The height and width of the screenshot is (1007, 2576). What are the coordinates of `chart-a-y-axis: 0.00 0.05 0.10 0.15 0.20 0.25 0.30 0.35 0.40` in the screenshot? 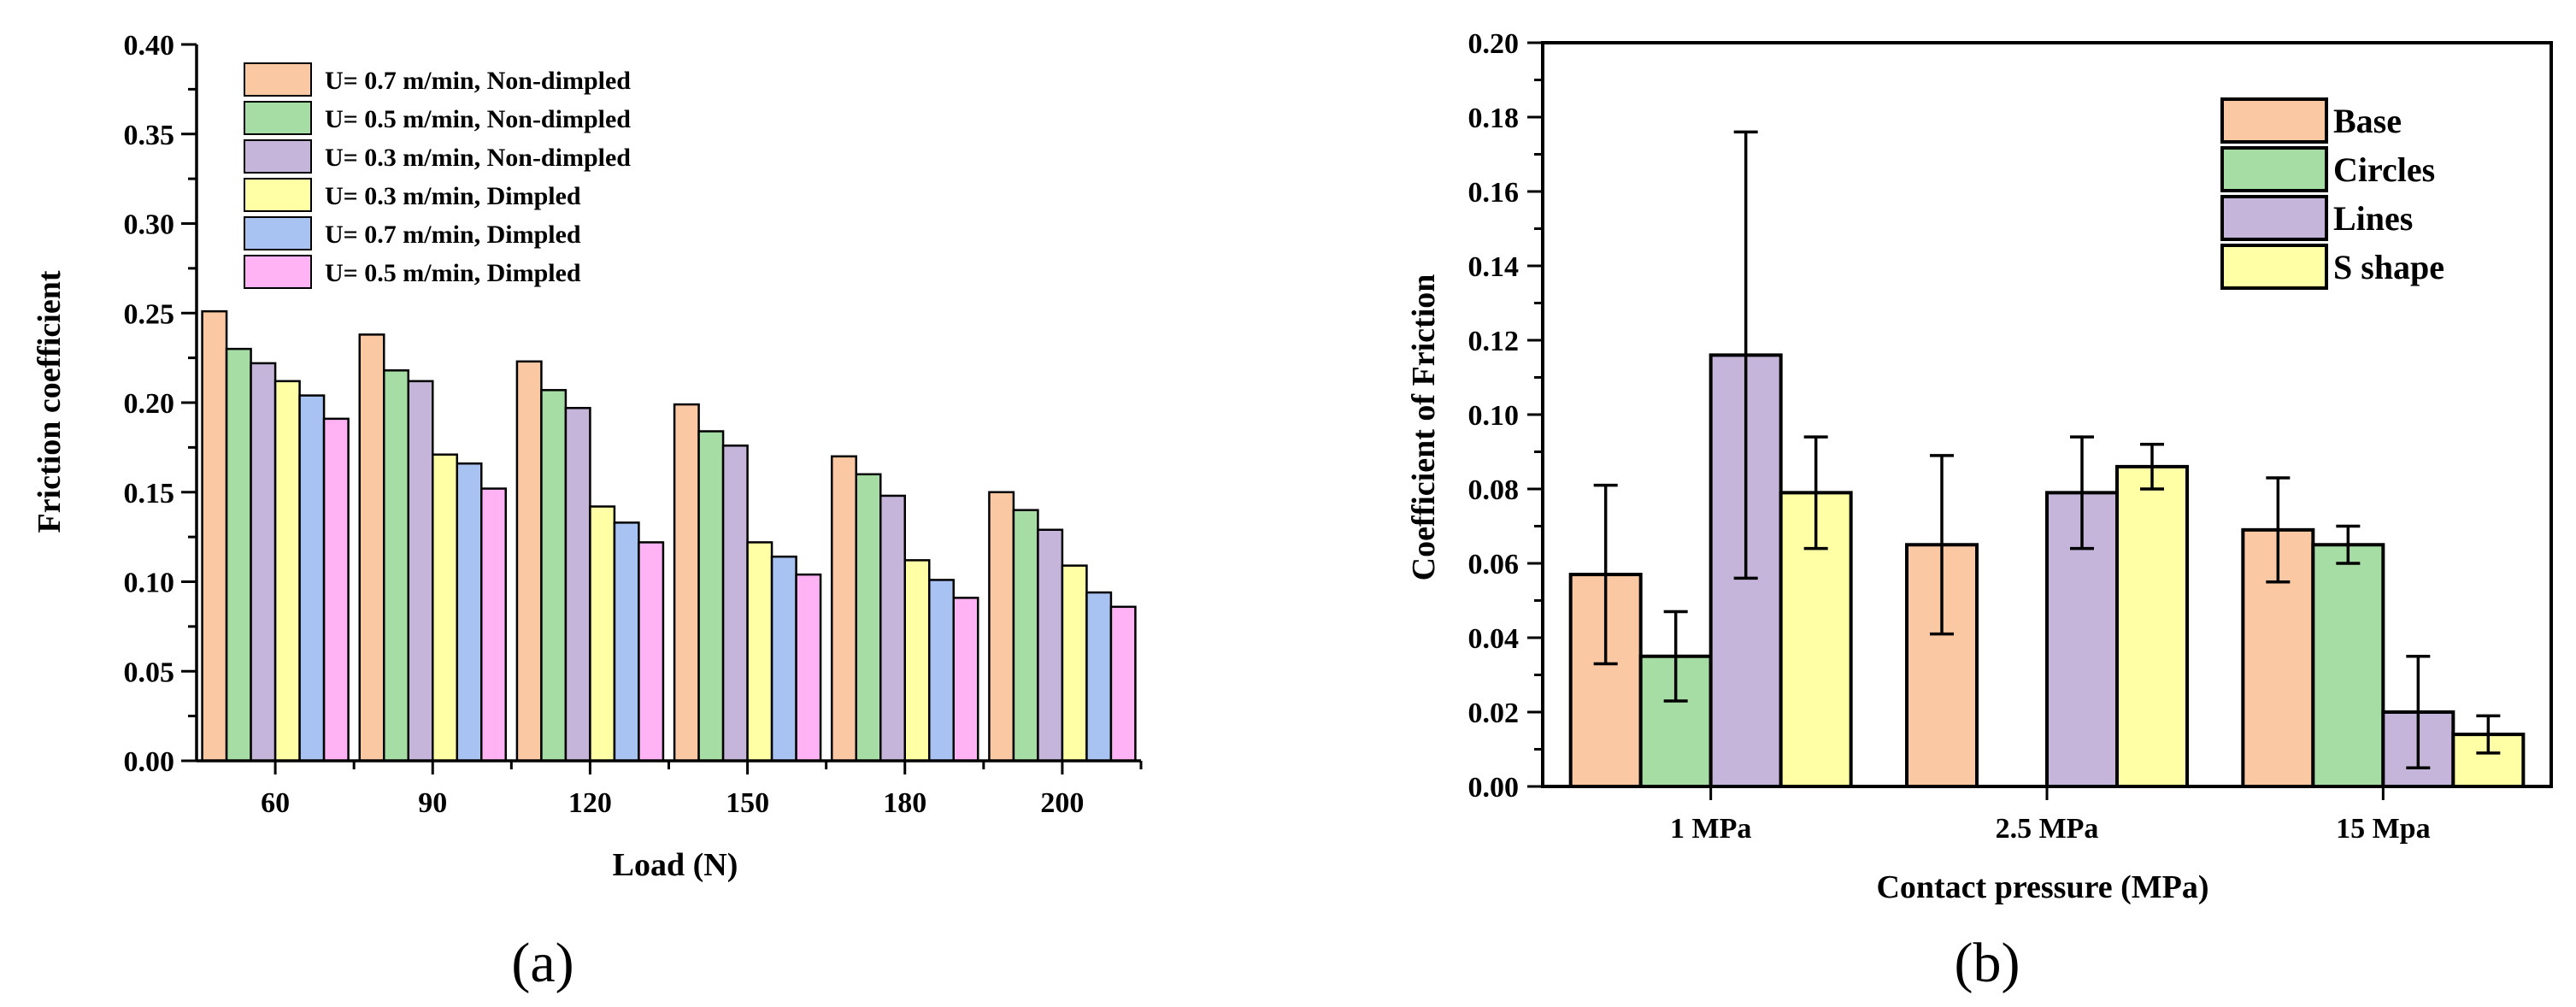 It's located at (160, 404).